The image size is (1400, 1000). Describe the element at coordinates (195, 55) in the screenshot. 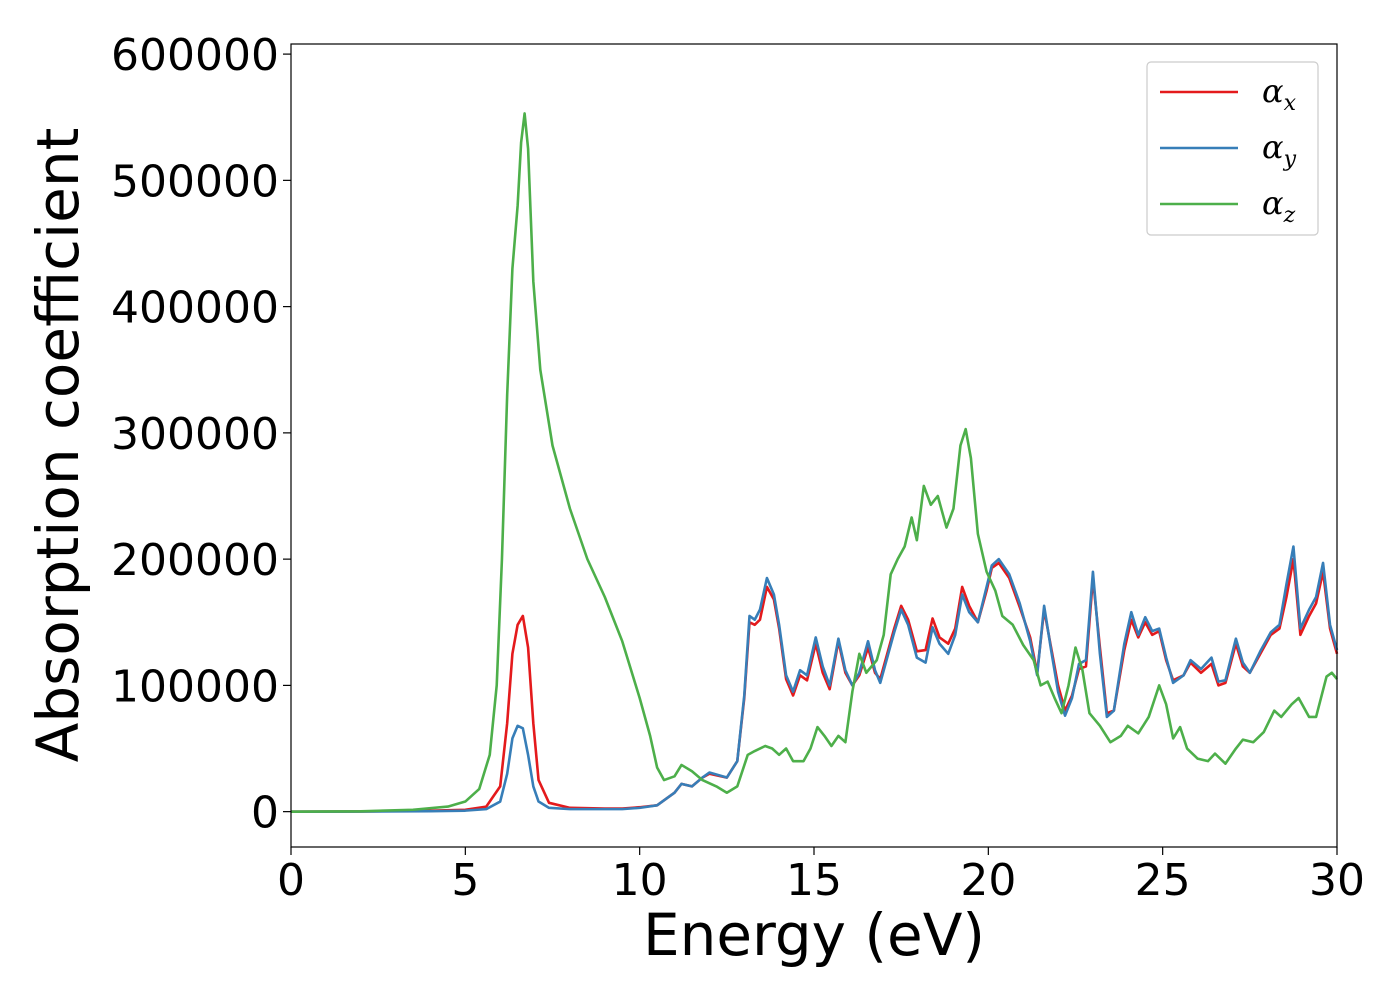

I see `y-tick-label: 600000` at that location.